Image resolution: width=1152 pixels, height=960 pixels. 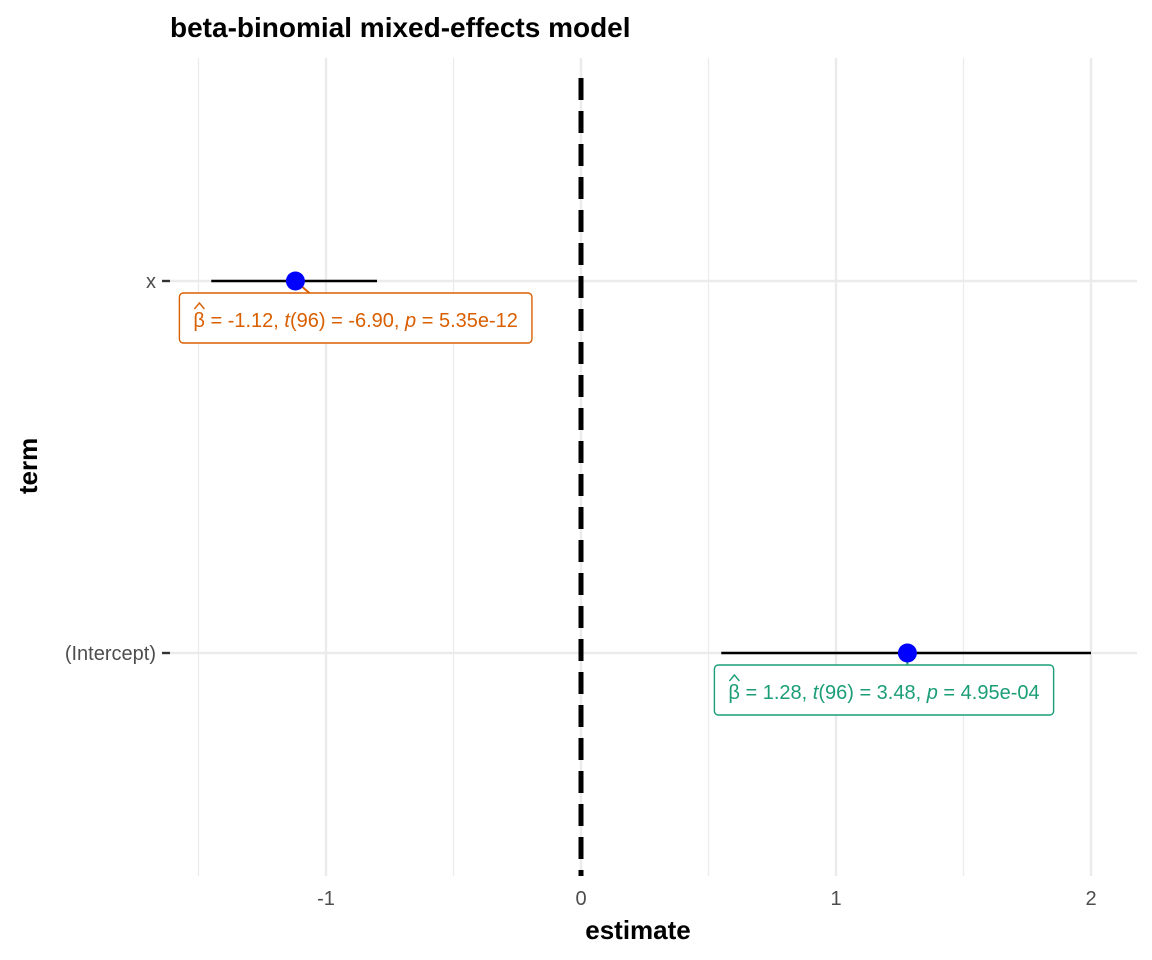 I want to click on p-value: = 5.35e-12, so click(x=467, y=321).